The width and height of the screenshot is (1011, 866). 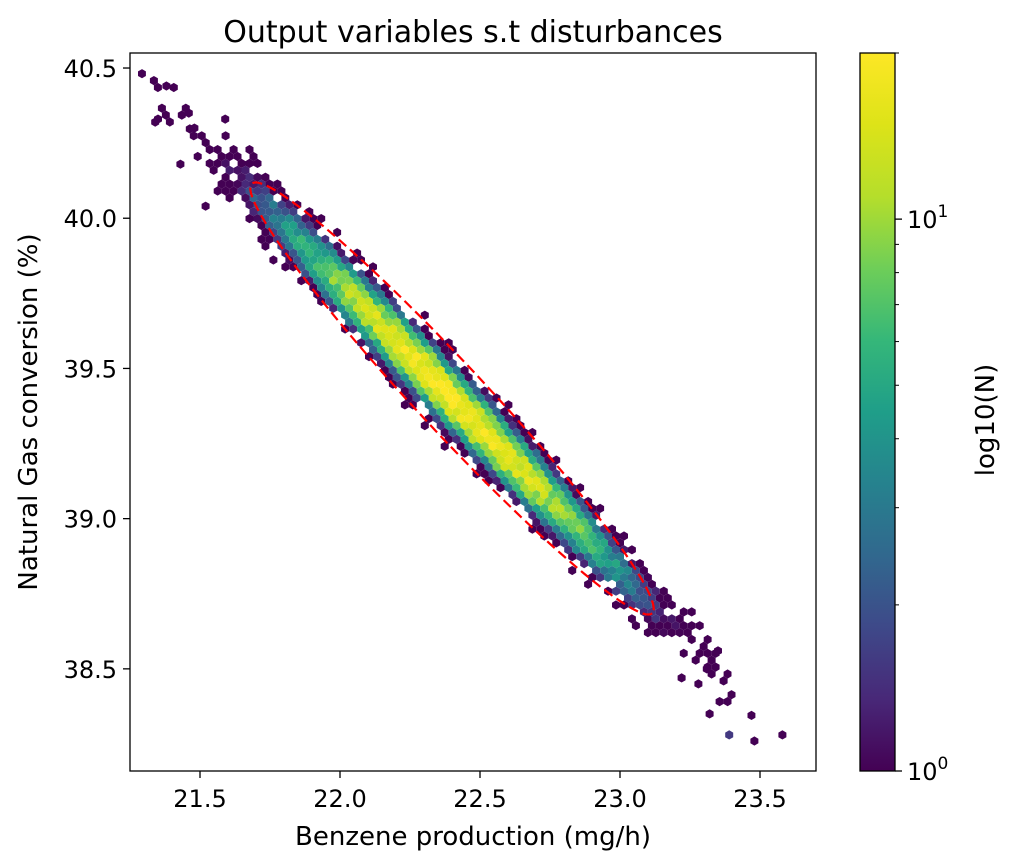 What do you see at coordinates (473, 32) in the screenshot?
I see `chart-title: Output variables s.t disturbances` at bounding box center [473, 32].